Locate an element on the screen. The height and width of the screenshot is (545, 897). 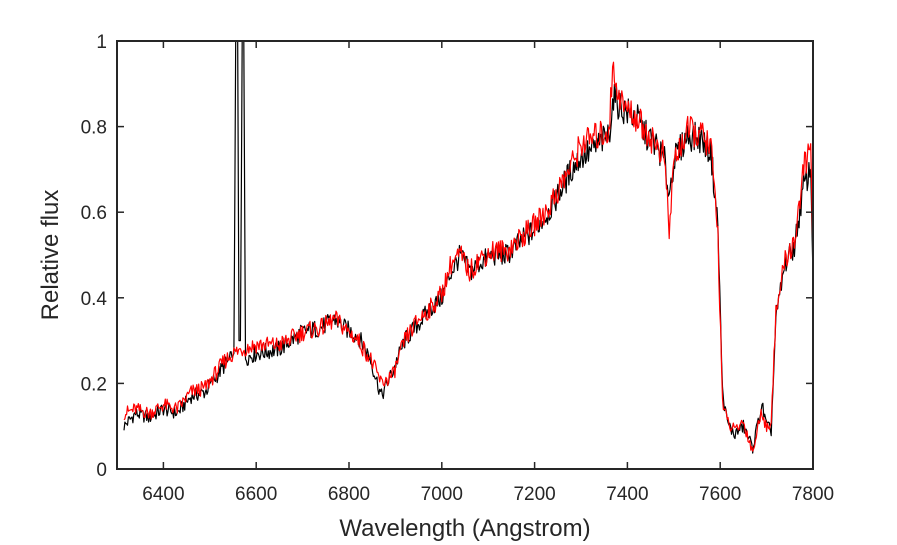
x-tick-label-7400: 7400 is located at coordinates (627, 494).